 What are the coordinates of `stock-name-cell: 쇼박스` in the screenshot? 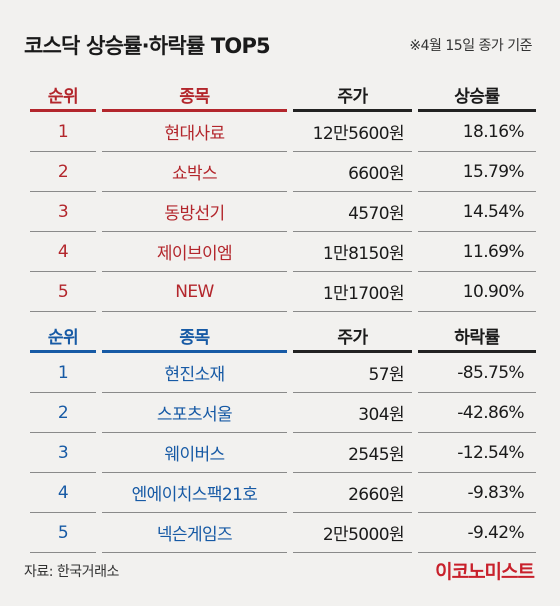 It's located at (194, 172).